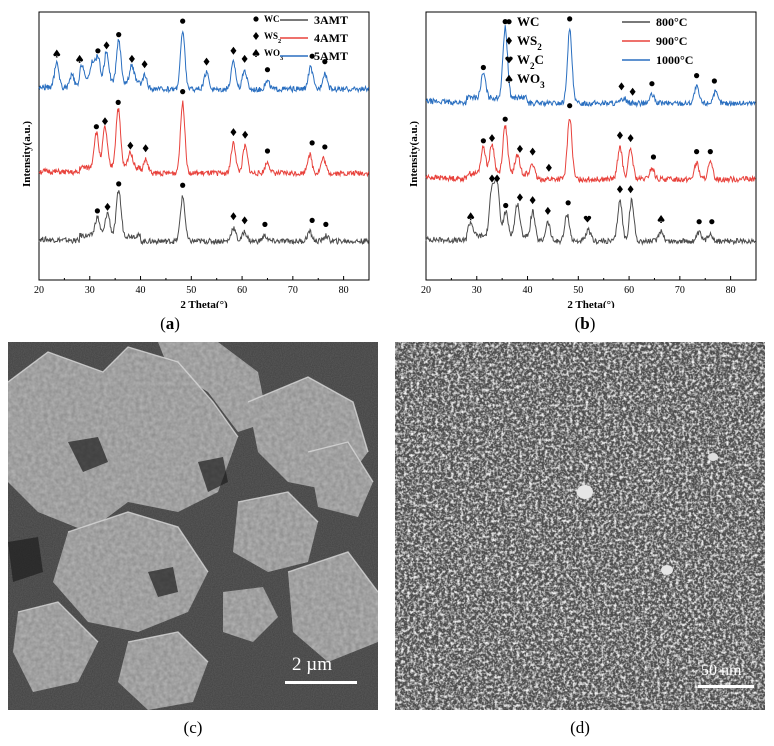 This screenshot has width=774, height=746. What do you see at coordinates (256, 53) in the screenshot?
I see `legend-marker-spade` at bounding box center [256, 53].